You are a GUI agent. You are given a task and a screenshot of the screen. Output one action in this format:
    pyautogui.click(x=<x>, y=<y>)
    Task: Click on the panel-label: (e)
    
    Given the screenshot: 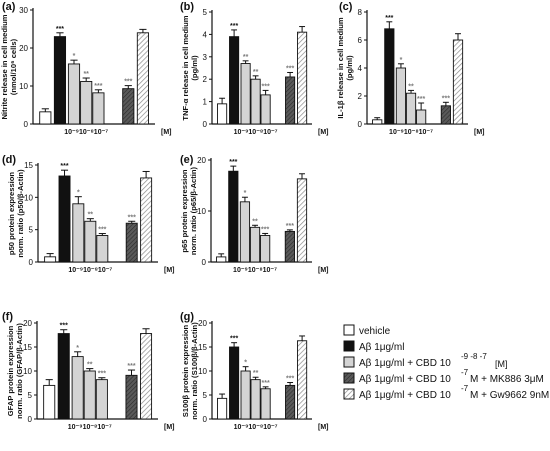 What is the action you would take?
    pyautogui.click(x=187, y=160)
    